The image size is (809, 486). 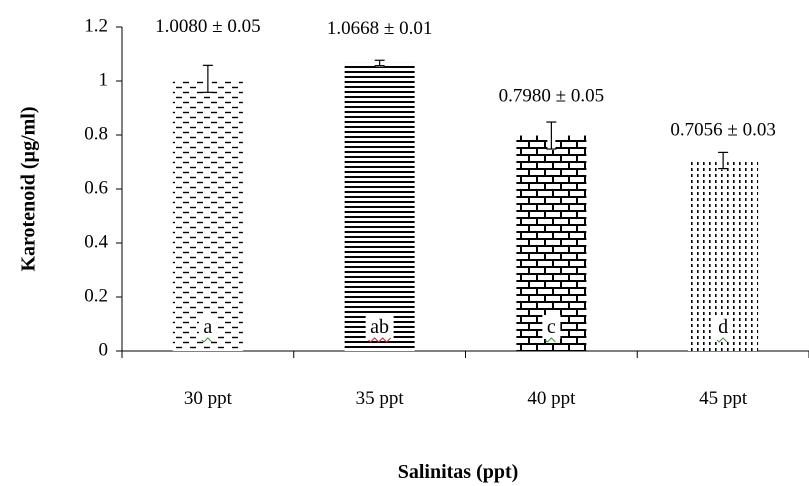 What do you see at coordinates (723, 398) in the screenshot?
I see `x-tick-label: 45 ppt` at bounding box center [723, 398].